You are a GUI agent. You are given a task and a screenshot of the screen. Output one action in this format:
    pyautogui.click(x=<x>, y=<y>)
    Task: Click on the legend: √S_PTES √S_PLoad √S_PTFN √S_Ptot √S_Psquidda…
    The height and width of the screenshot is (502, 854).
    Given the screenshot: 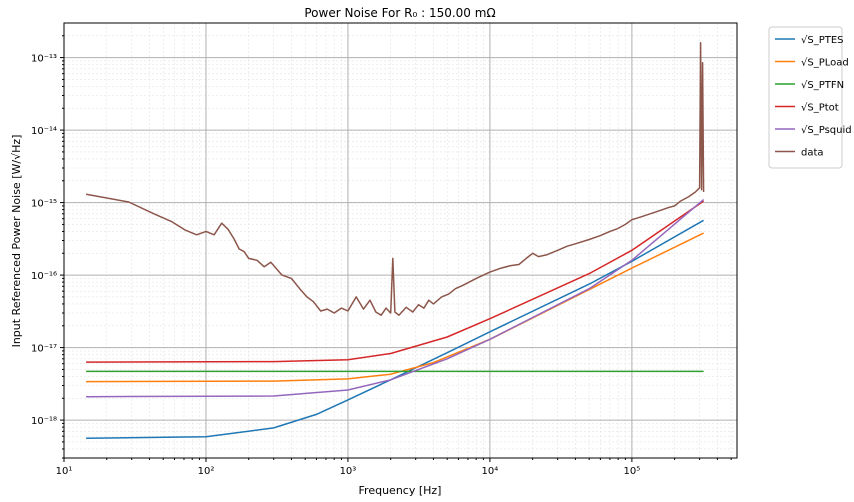 What is the action you would take?
    pyautogui.click(x=810, y=97)
    